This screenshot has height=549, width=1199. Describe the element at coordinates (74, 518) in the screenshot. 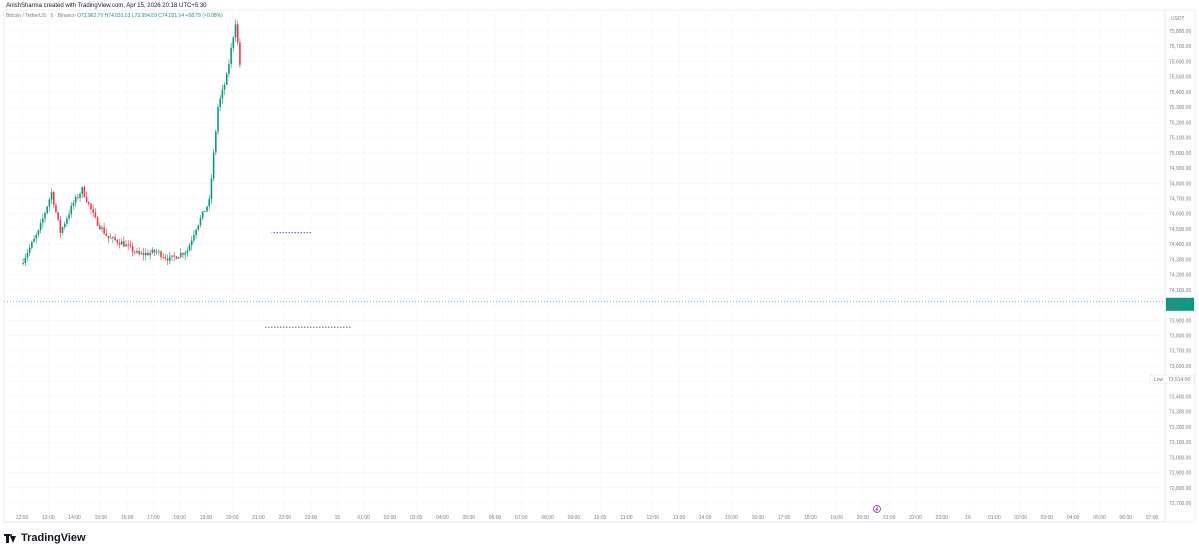

I see `time-tick: 14:00` at that location.